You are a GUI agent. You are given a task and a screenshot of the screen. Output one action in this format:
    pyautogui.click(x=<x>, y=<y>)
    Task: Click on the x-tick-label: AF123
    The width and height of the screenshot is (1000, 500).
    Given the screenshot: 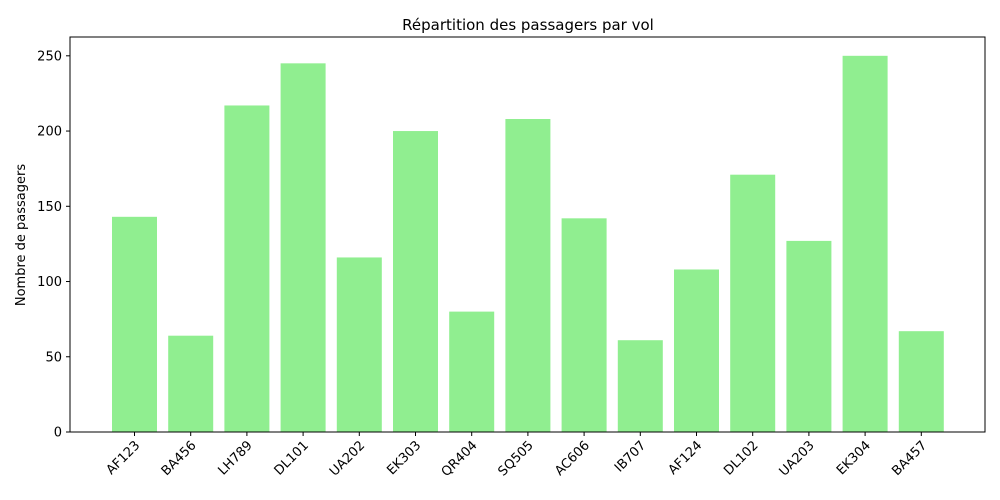 What is the action you would take?
    pyautogui.click(x=124, y=458)
    